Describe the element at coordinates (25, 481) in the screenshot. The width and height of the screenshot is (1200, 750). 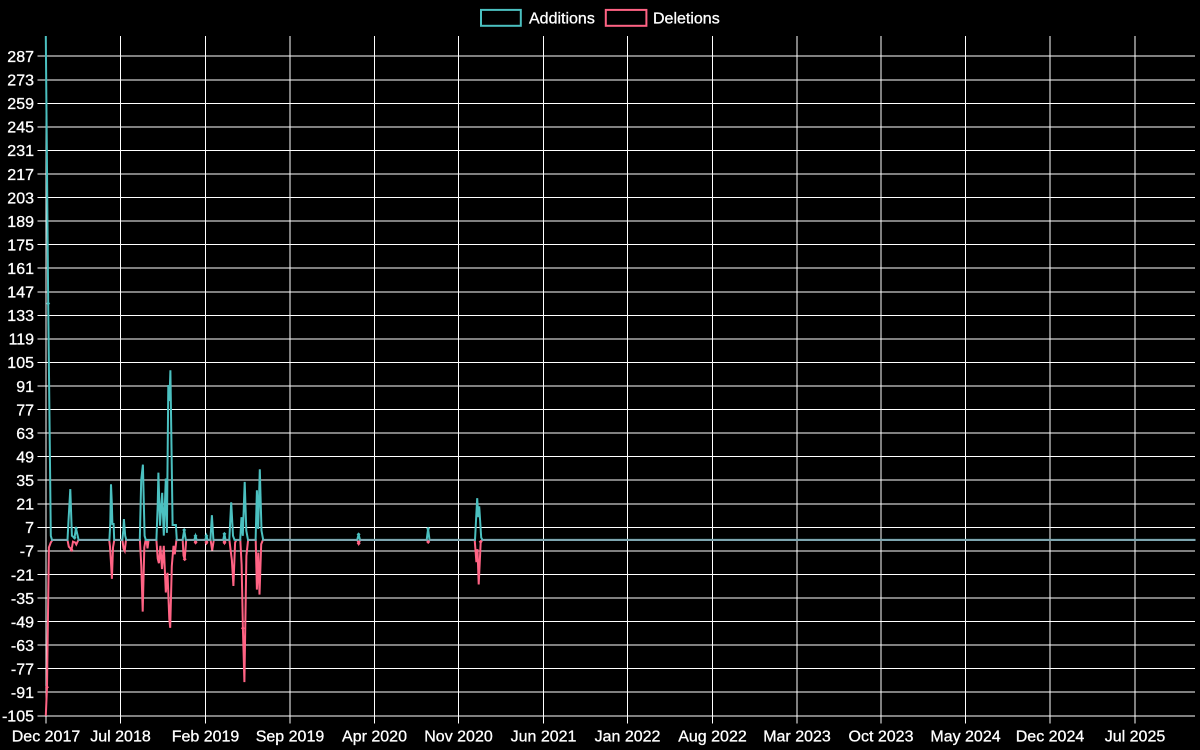
I see `svg-text: 35` at that location.